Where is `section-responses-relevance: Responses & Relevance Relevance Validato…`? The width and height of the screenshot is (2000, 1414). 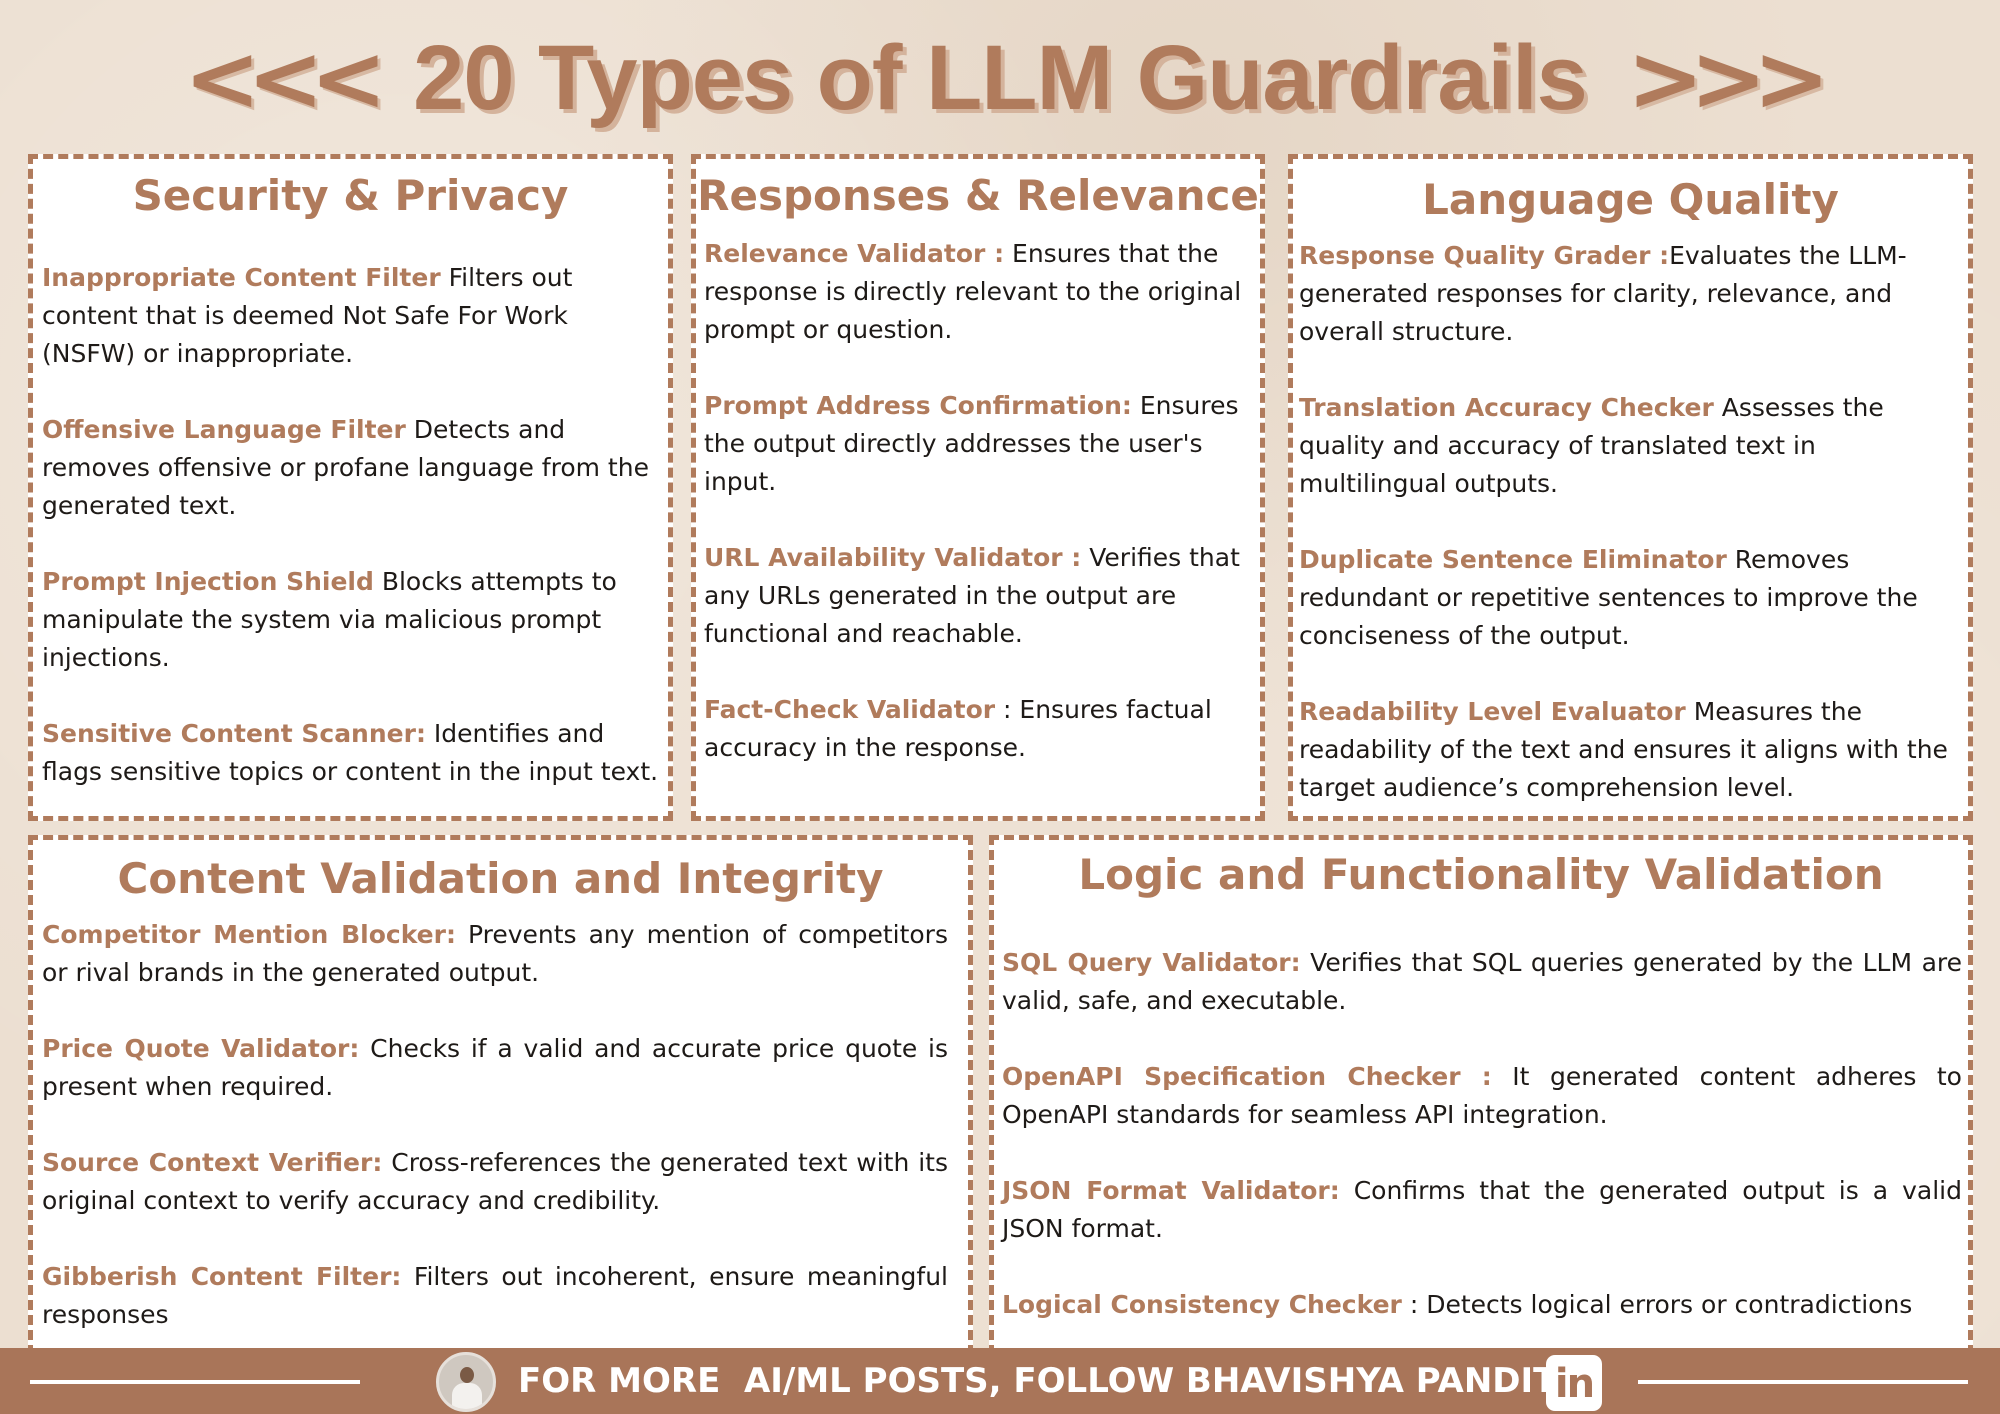 section-responses-relevance: Responses & Relevance Relevance Validato… is located at coordinates (978, 487).